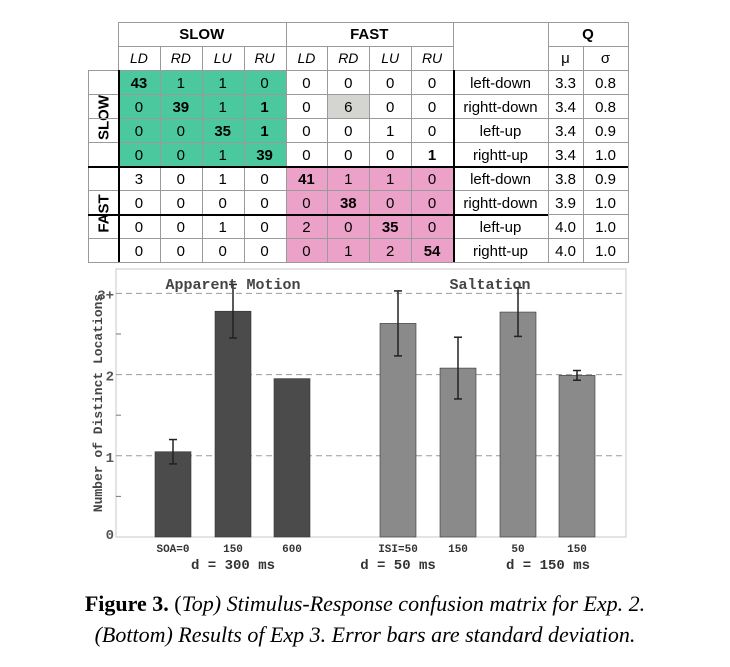 The image size is (730, 667). What do you see at coordinates (119, 166) in the screenshot?
I see `row-label-separator-line` at bounding box center [119, 166].